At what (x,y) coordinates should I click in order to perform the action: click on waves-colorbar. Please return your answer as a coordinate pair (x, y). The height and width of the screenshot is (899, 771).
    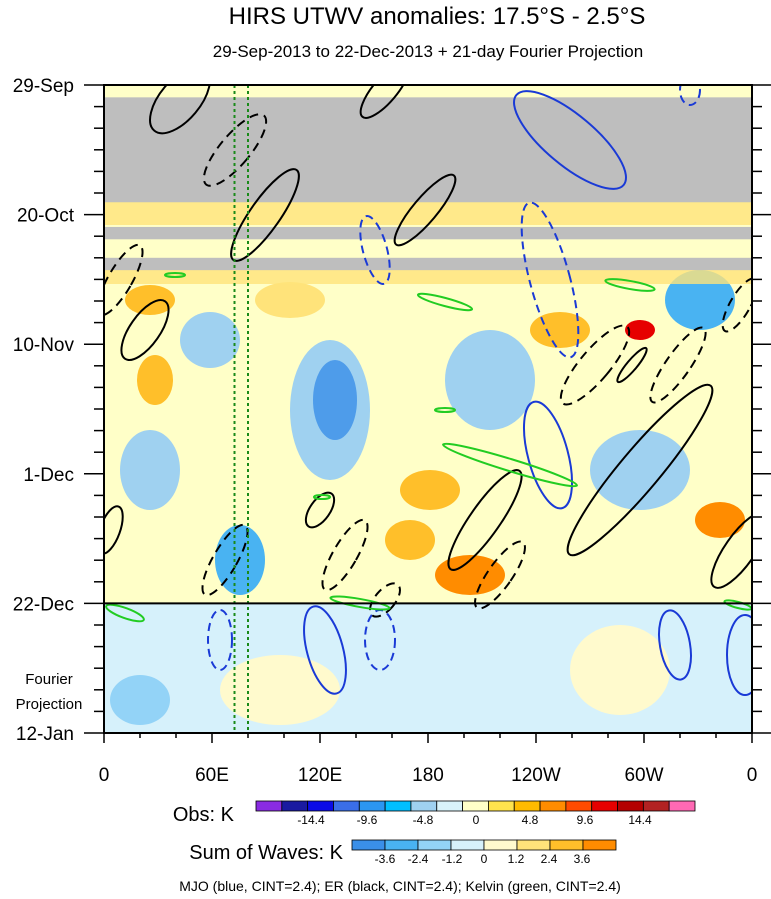
    Looking at the image, I should click on (484, 845).